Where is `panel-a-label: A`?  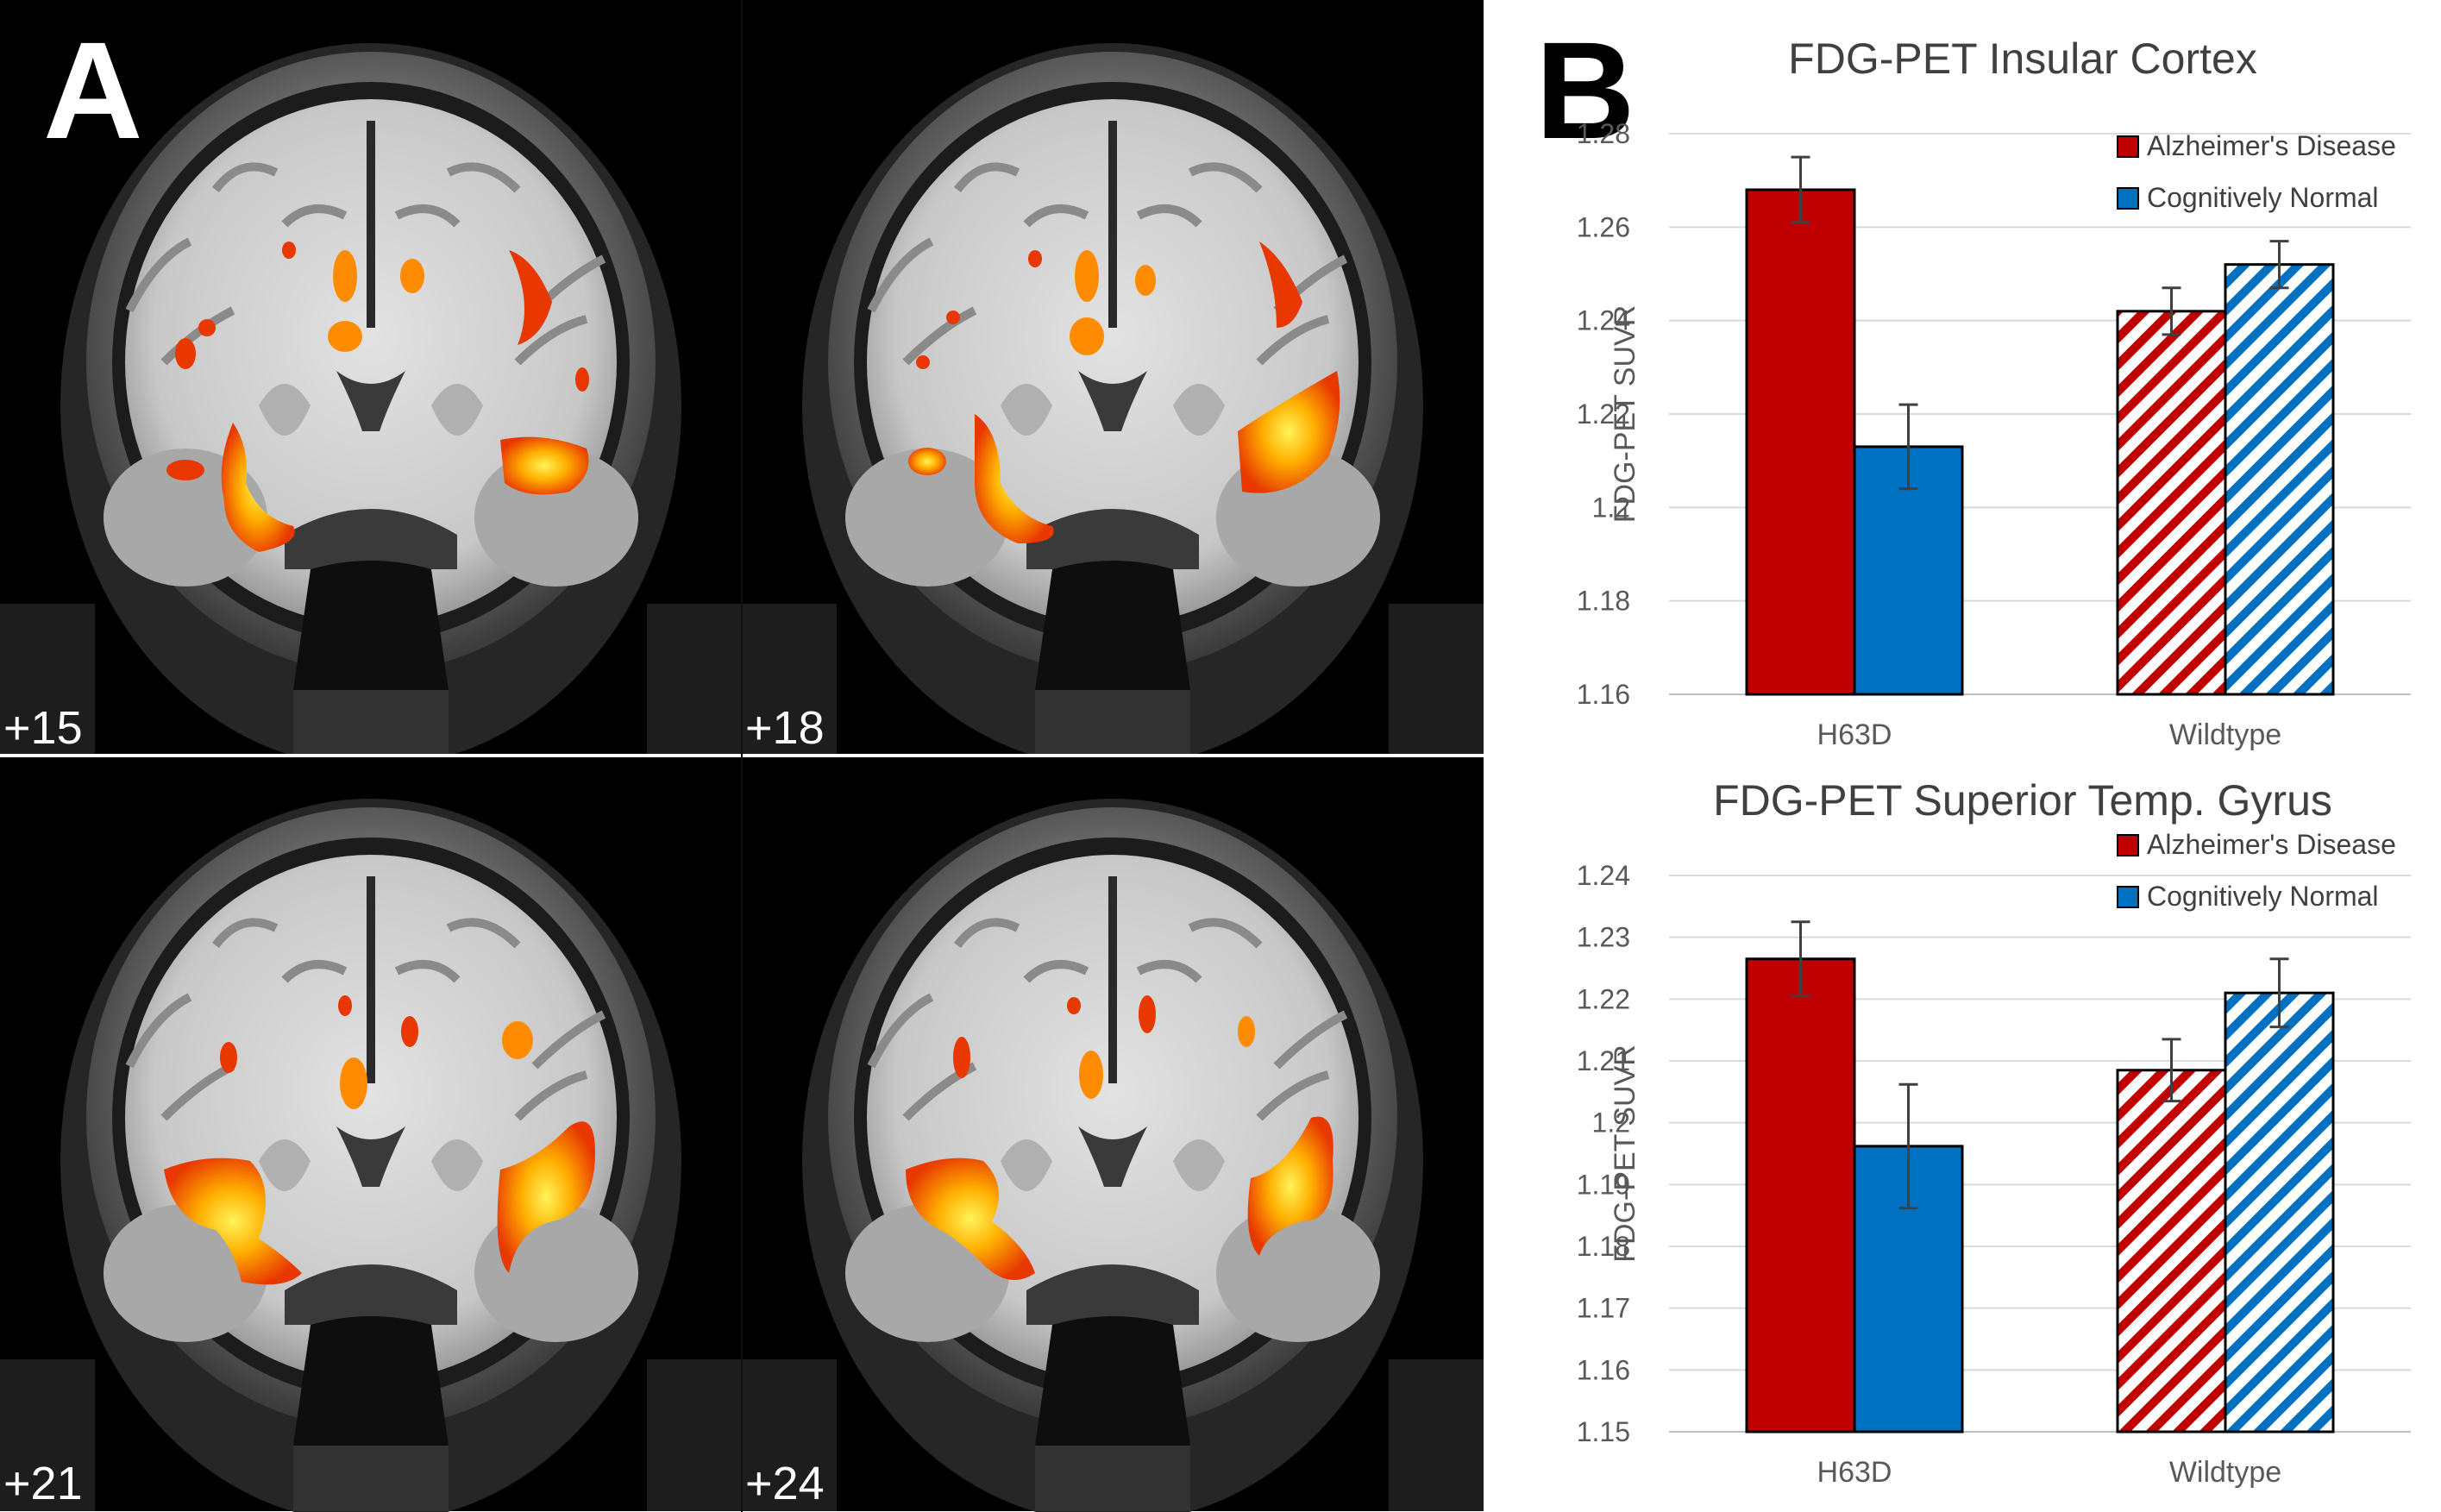 panel-a-label: A is located at coordinates (93, 90).